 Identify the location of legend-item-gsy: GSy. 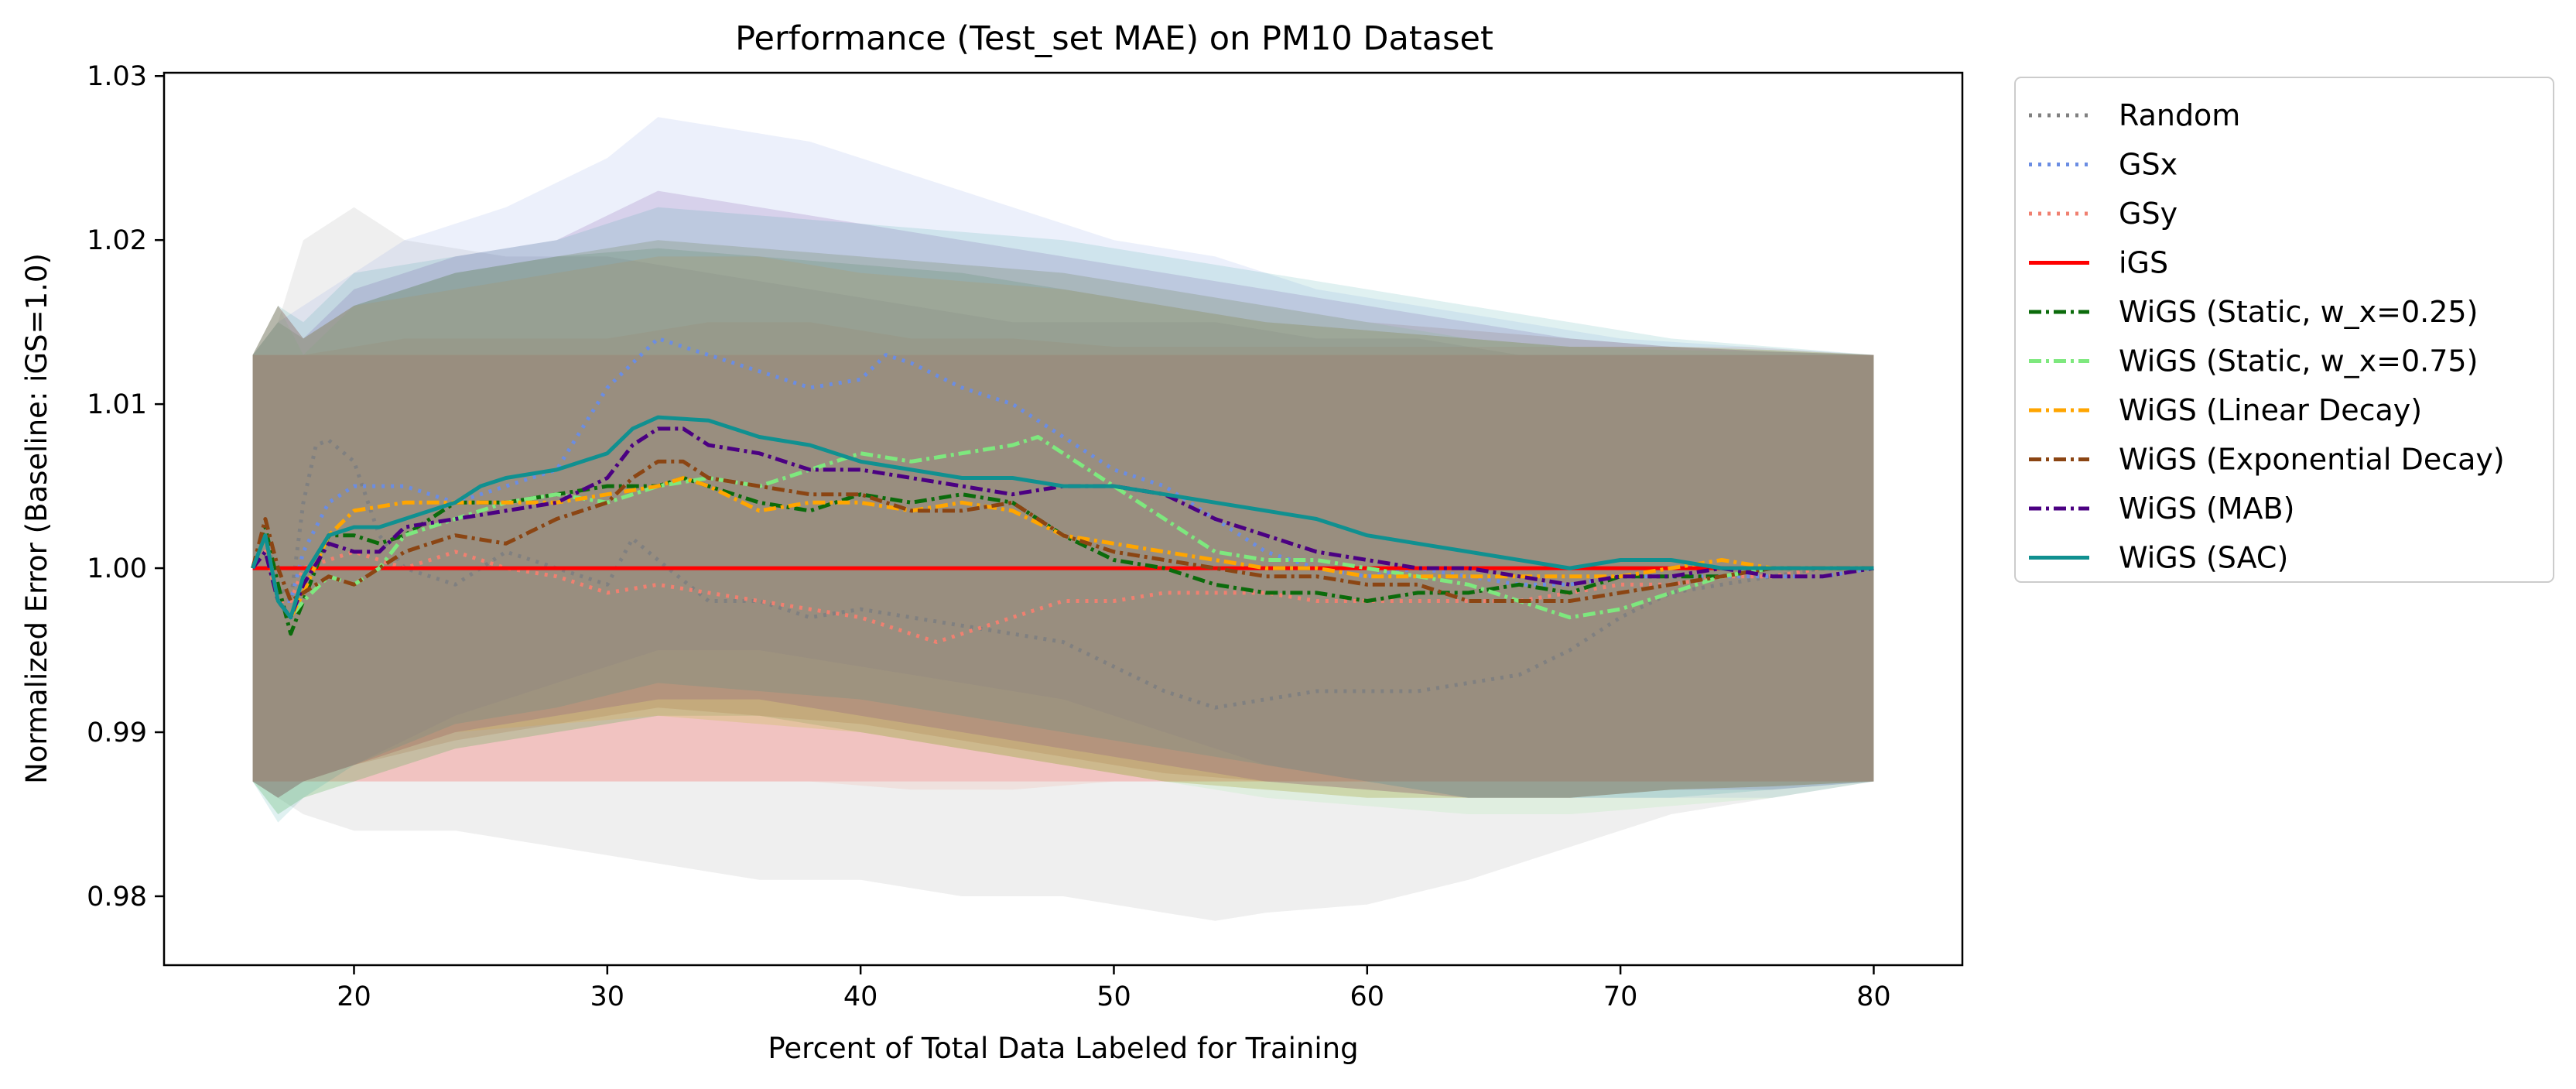
(2103, 214).